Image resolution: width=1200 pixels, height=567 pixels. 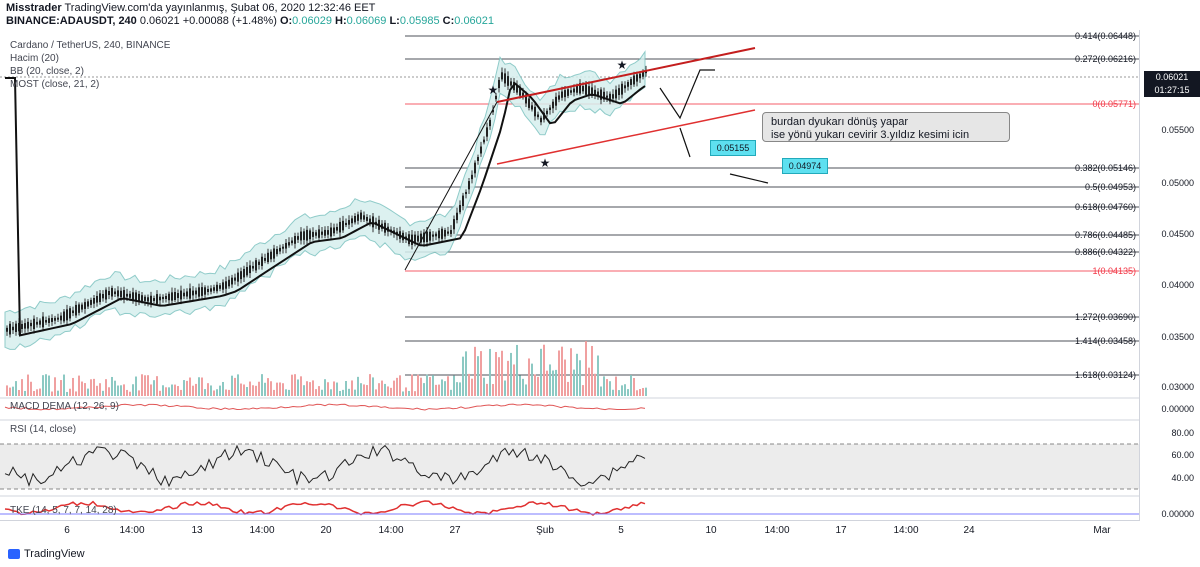 What do you see at coordinates (455, 530) in the screenshot?
I see `time-tick: 27` at bounding box center [455, 530].